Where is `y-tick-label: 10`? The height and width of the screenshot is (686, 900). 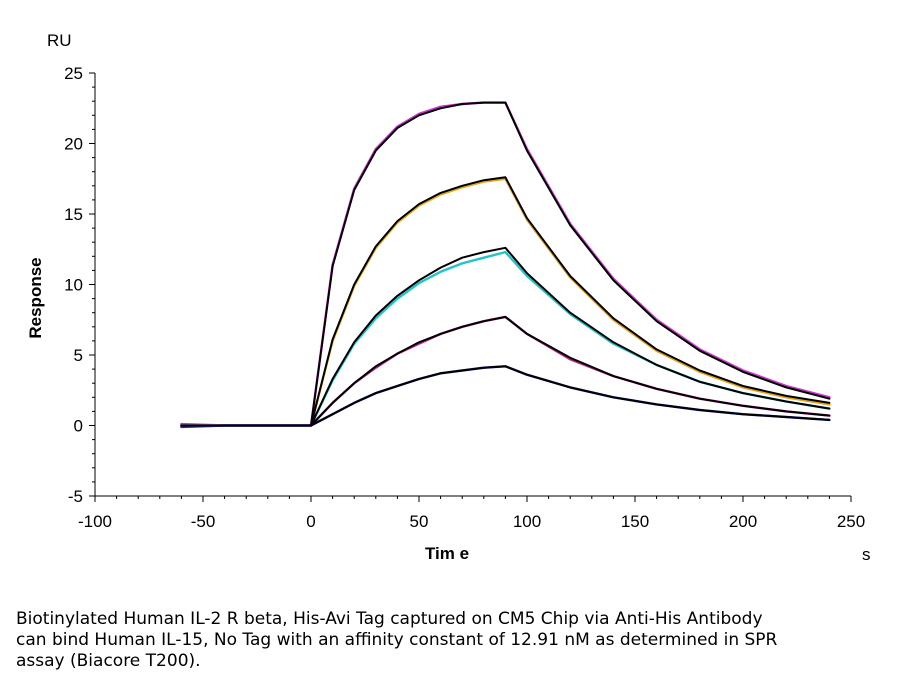 y-tick-label: 10 is located at coordinates (73, 285).